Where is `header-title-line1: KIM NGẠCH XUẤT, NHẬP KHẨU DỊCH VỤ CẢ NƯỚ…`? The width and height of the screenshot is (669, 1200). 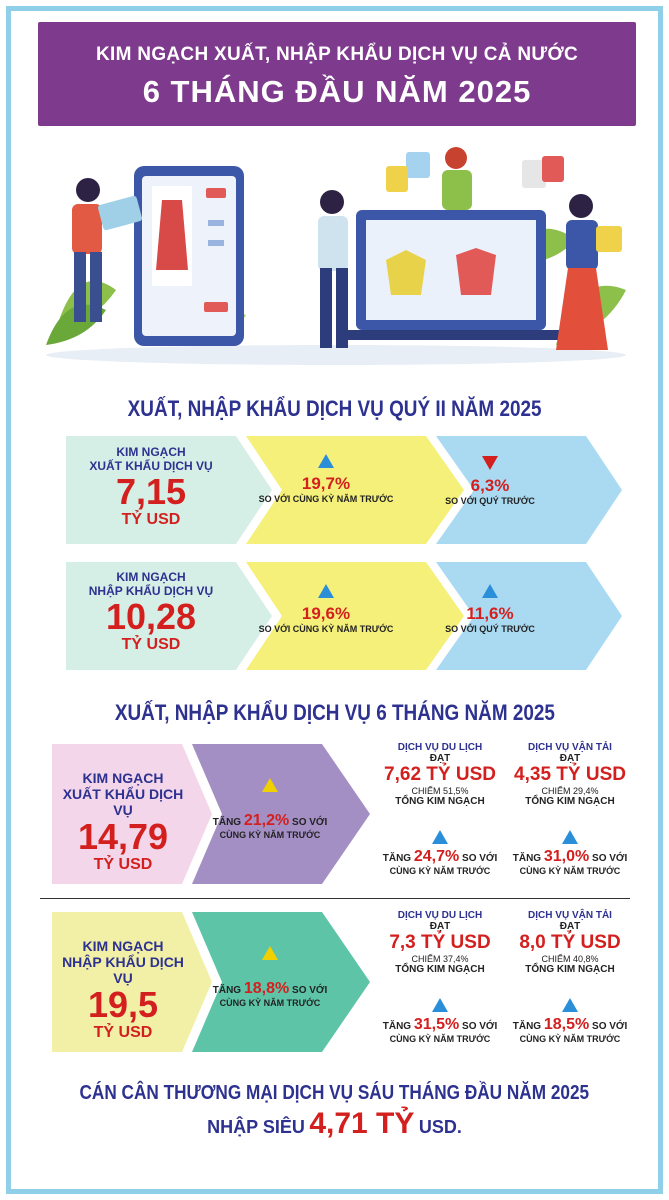
header-title-line1: KIM NGẠCH XUẤT, NHẬP KHẨU DỊCH VỤ CẢ NƯỚ… is located at coordinates (337, 54).